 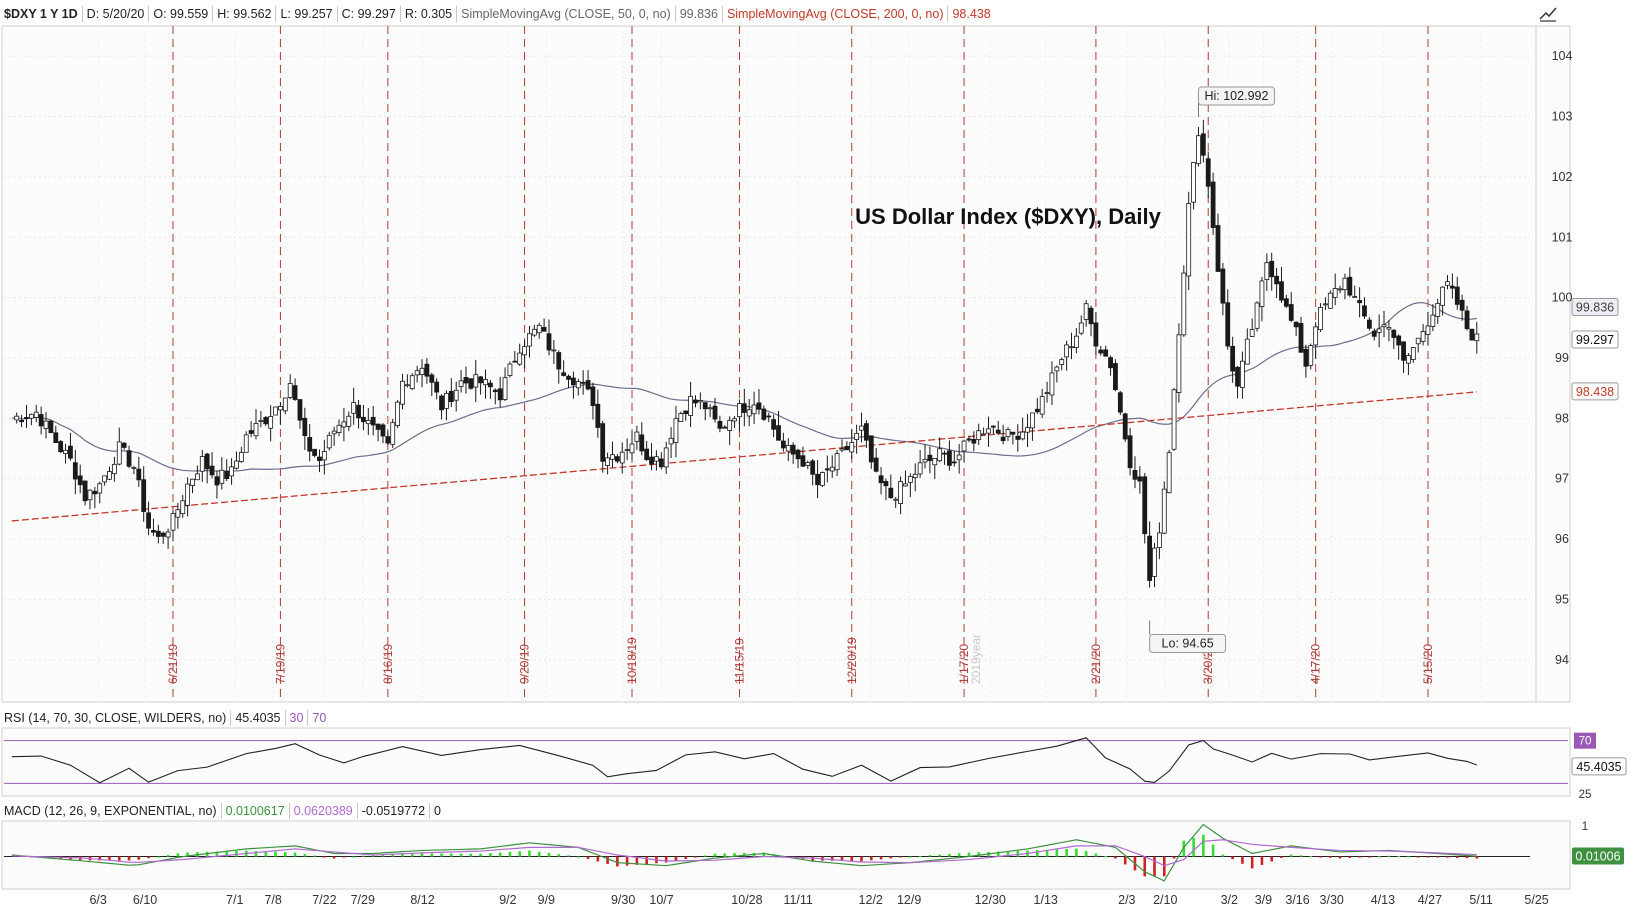 What do you see at coordinates (324, 811) in the screenshot?
I see `macd-avg-value: 0.0620389` at bounding box center [324, 811].